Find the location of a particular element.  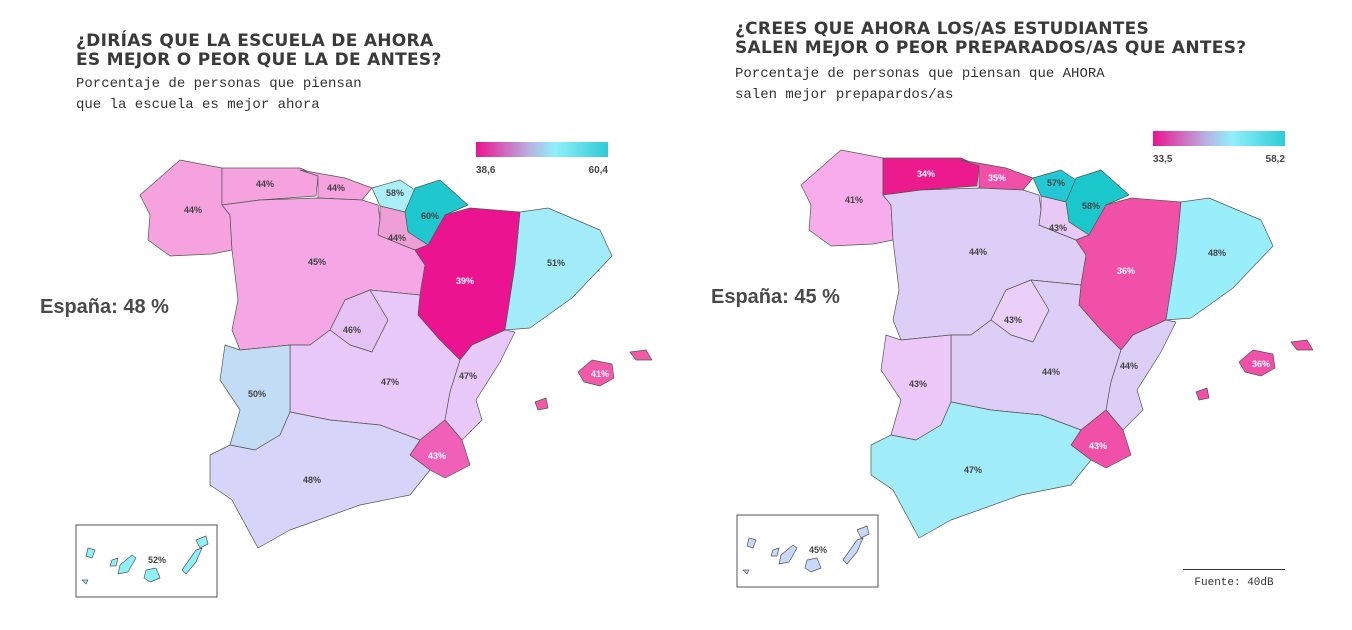

label-andalucia: 47% is located at coordinates (973, 470).